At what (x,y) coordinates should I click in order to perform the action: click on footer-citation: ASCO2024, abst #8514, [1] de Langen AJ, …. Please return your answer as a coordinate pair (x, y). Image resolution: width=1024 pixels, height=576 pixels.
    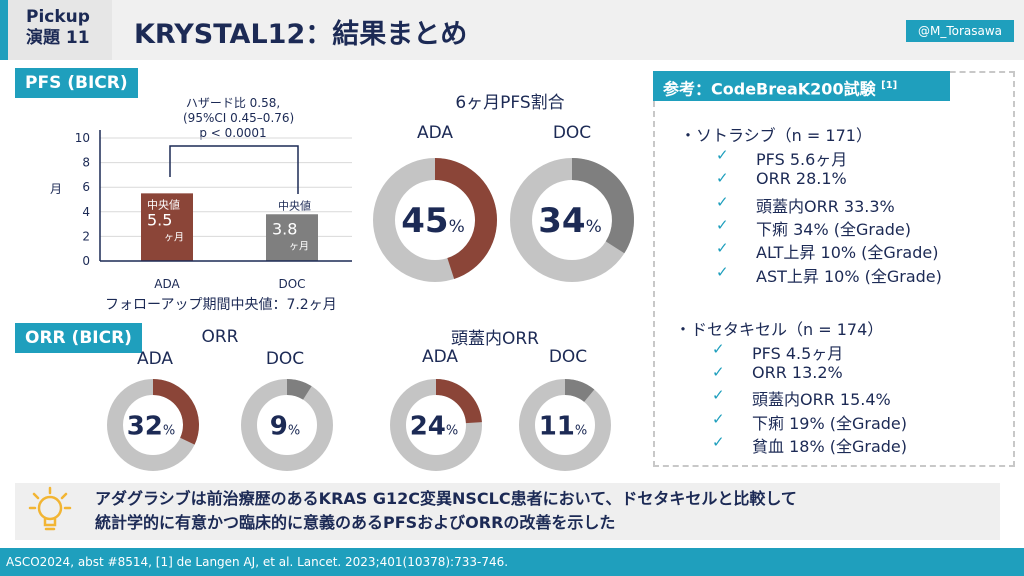
    Looking at the image, I should click on (512, 562).